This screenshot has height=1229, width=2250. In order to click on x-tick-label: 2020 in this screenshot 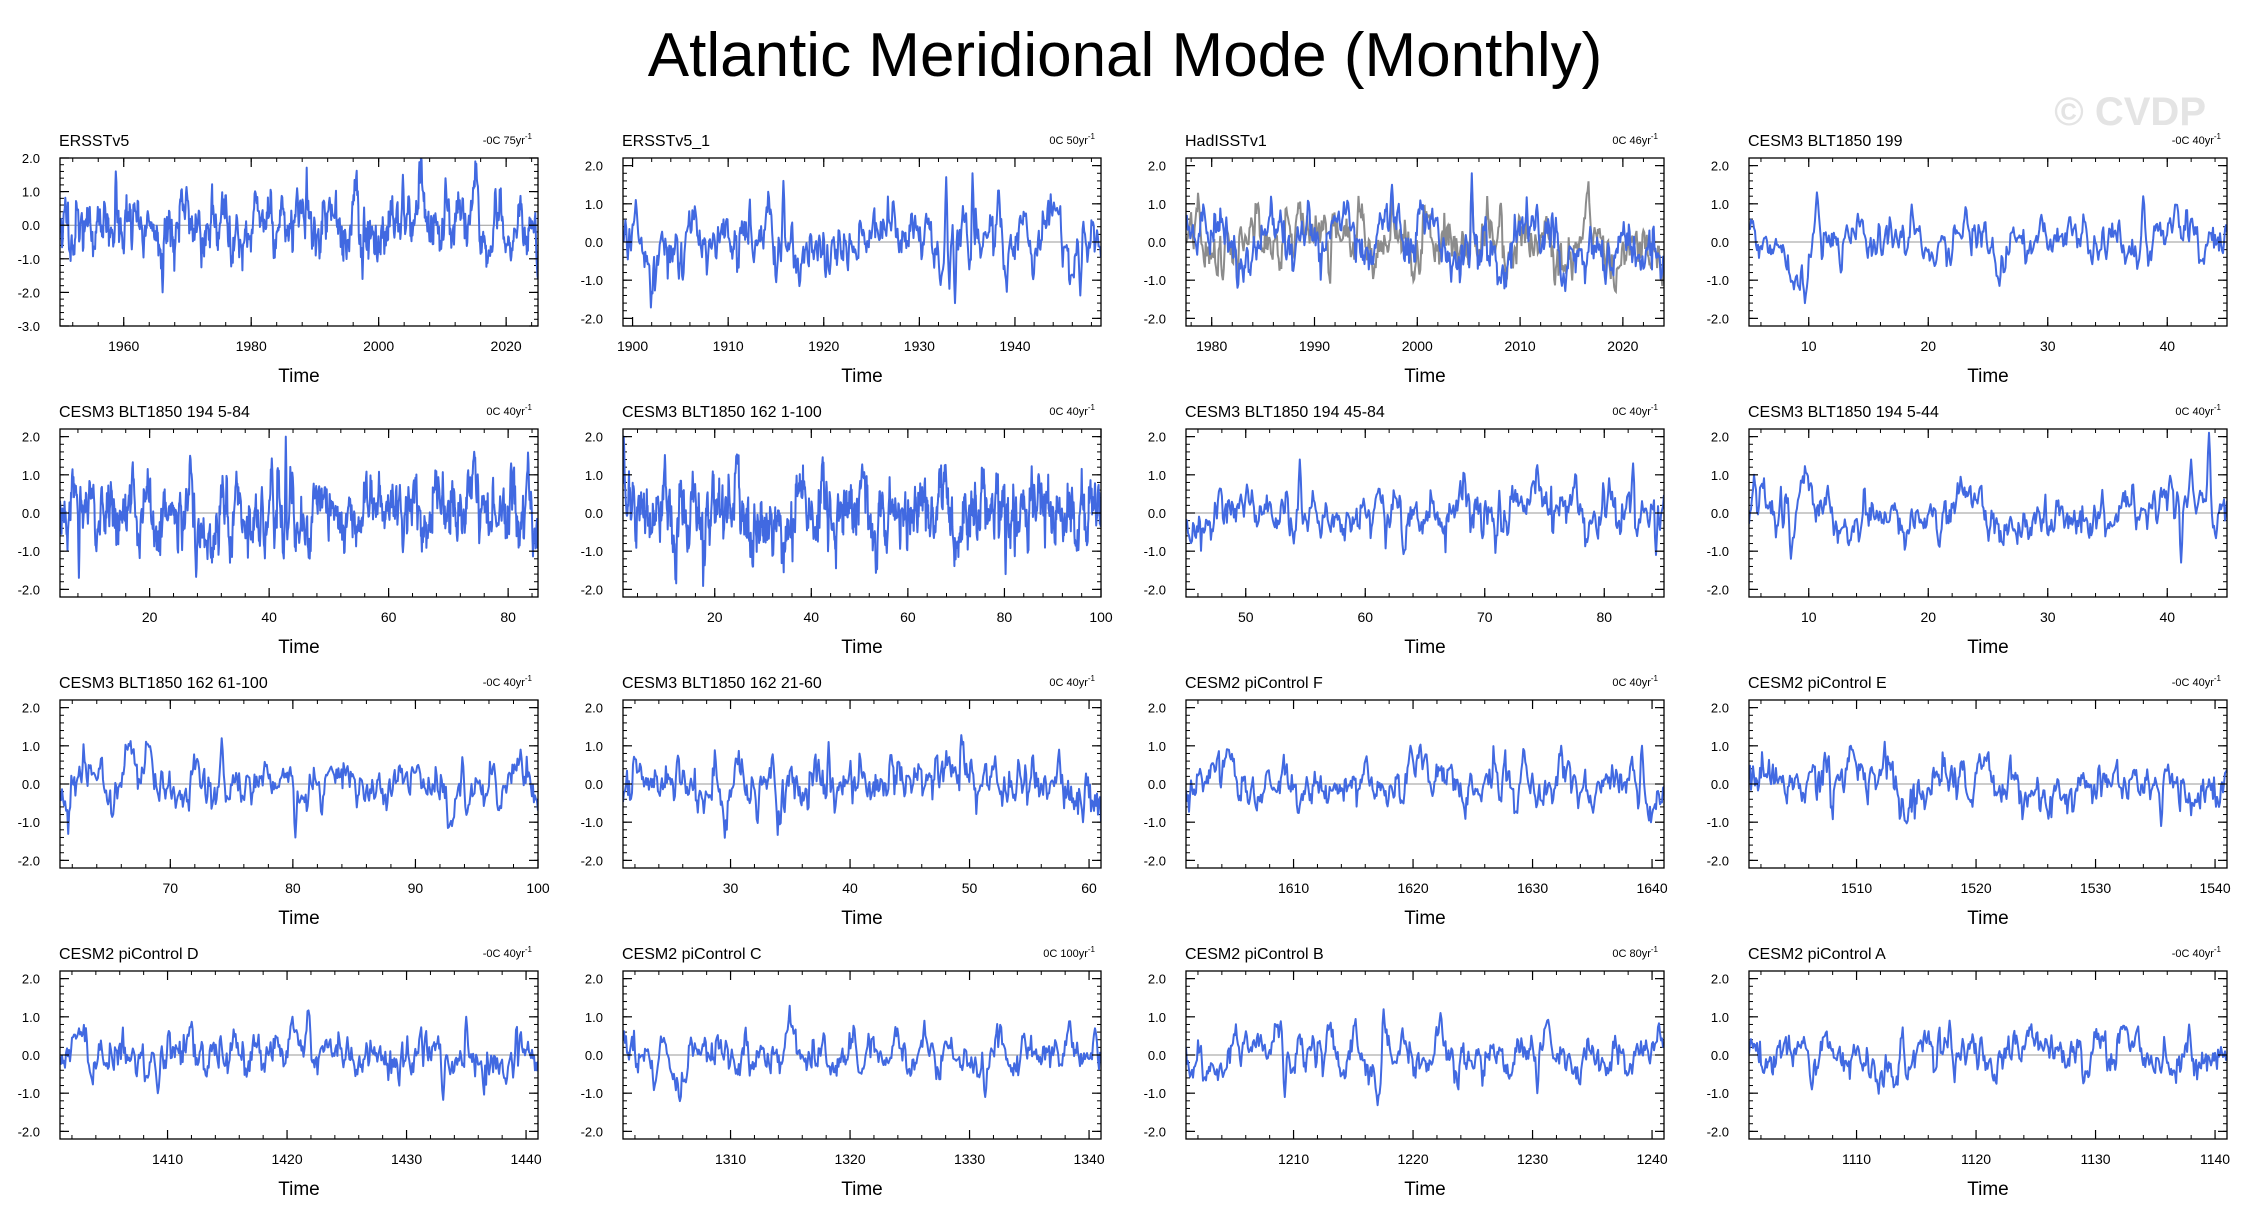, I will do `click(506, 346)`.